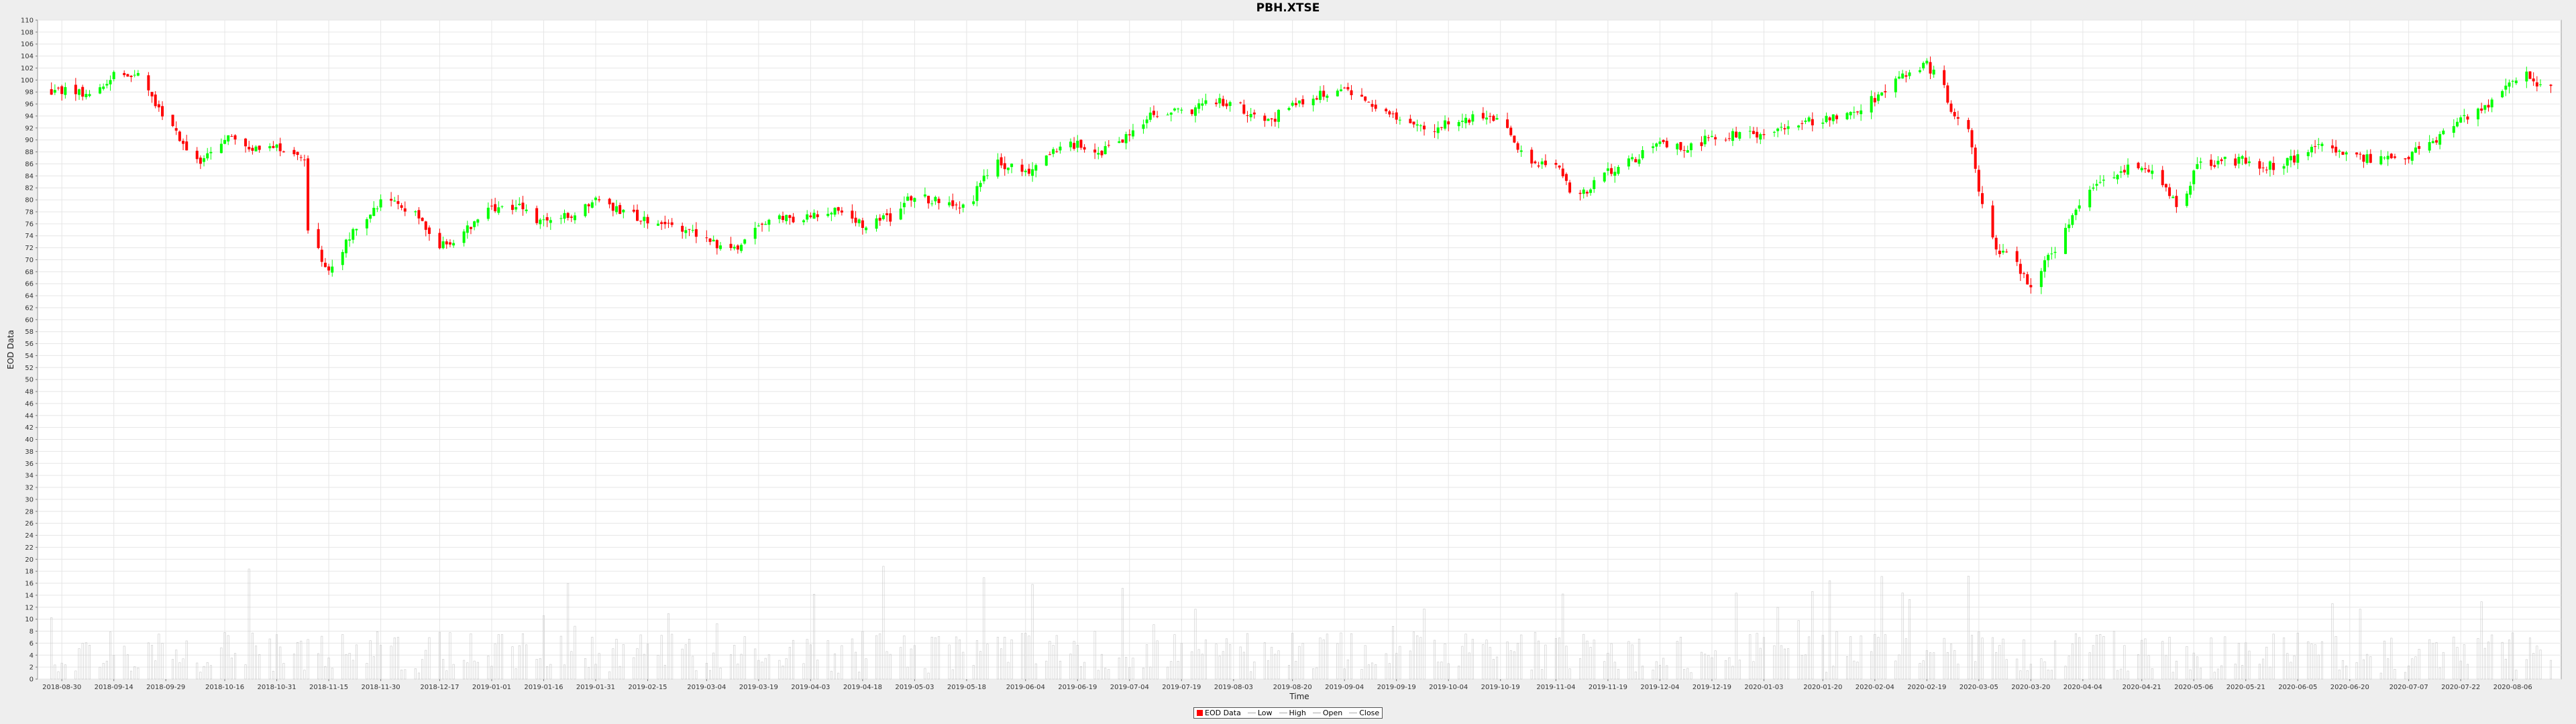 The height and width of the screenshot is (724, 2576). Describe the element at coordinates (1875, 687) in the screenshot. I see `x-tick-label: 2020-02-04` at that location.